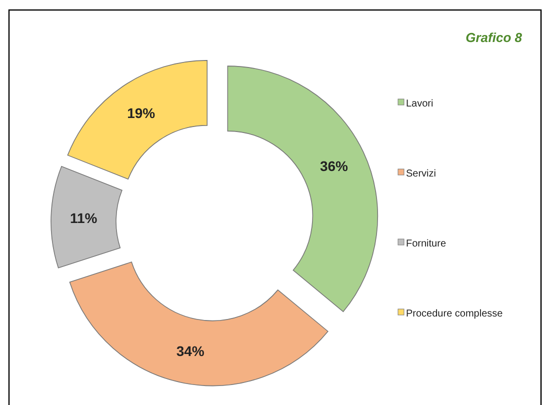 Image resolution: width=542 pixels, height=405 pixels. I want to click on chart-title: Grafico 8, so click(494, 37).